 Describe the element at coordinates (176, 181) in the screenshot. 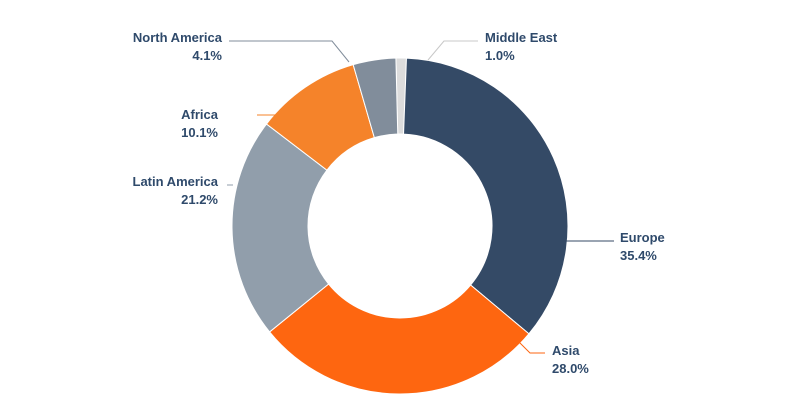

I see `slice-label-name-latin-america: Latin America` at that location.